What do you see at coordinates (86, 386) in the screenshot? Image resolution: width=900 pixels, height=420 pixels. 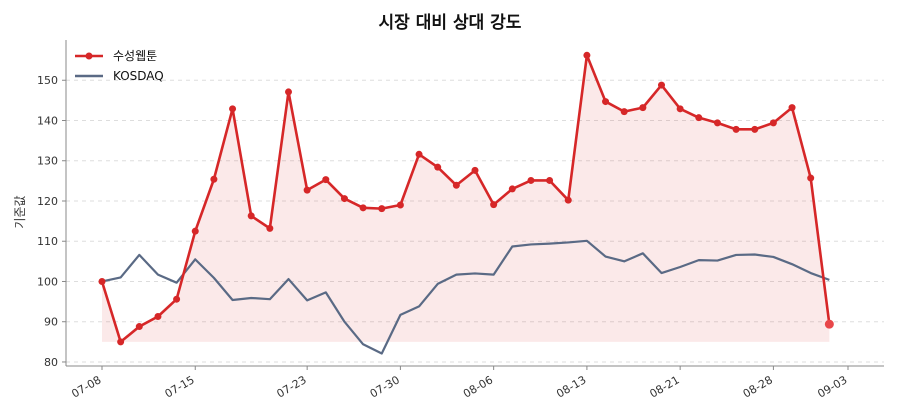 I see `x-tick-label: 07-08` at bounding box center [86, 386].